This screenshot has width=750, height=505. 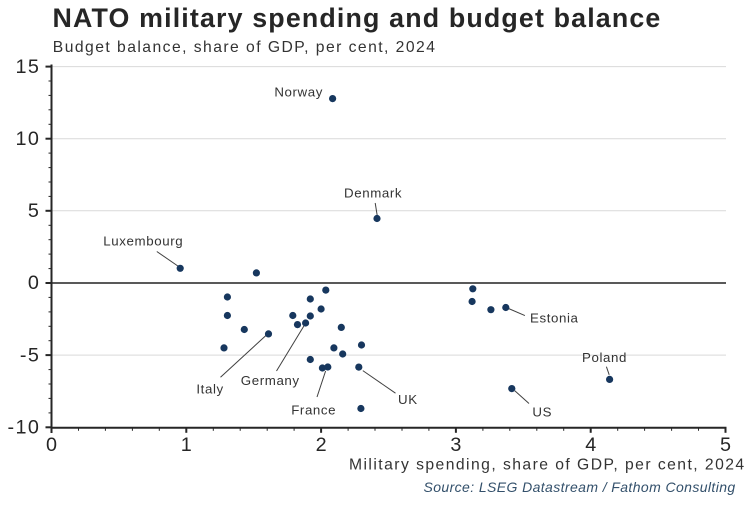 I want to click on svg-text: US, so click(x=542, y=411).